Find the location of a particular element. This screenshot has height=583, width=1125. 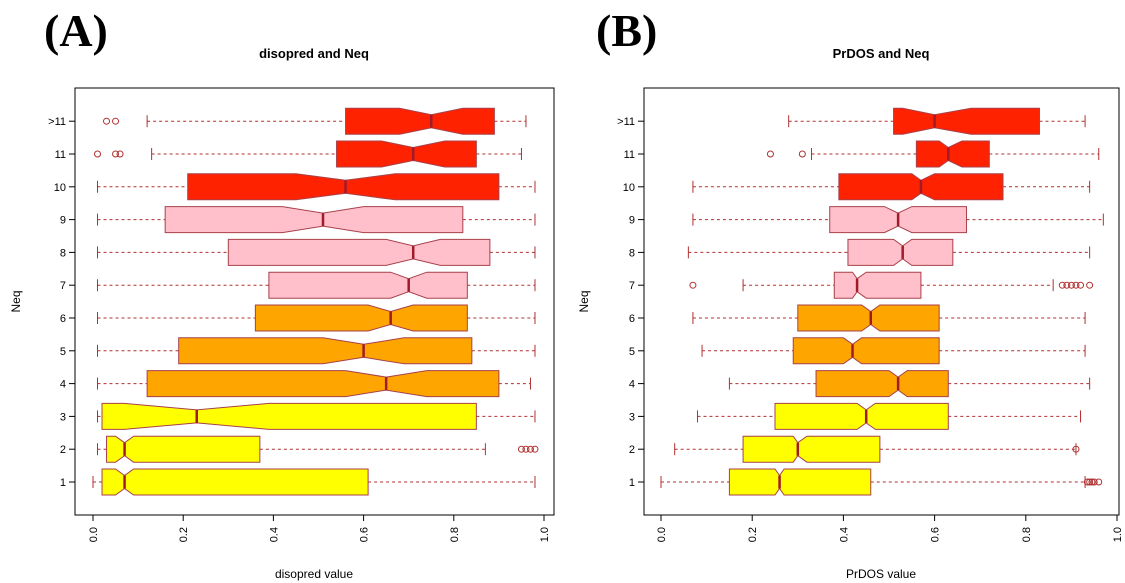

box->11 is located at coordinates (315, 121).